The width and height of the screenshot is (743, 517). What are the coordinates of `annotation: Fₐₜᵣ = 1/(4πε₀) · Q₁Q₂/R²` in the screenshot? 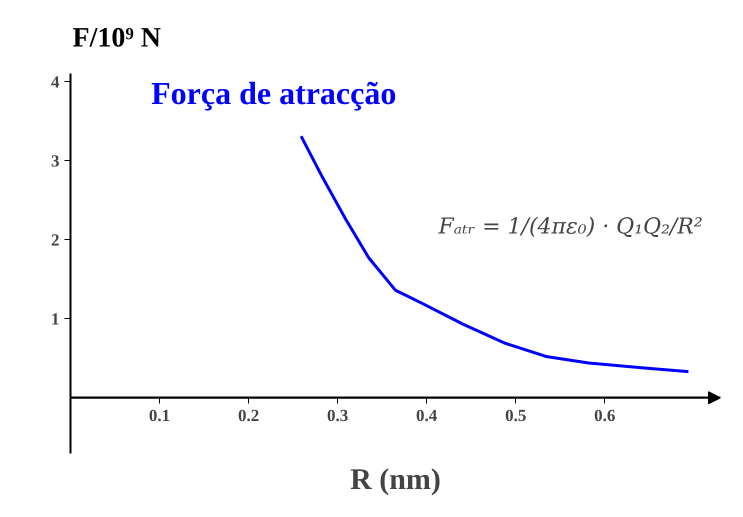 It's located at (570, 227).